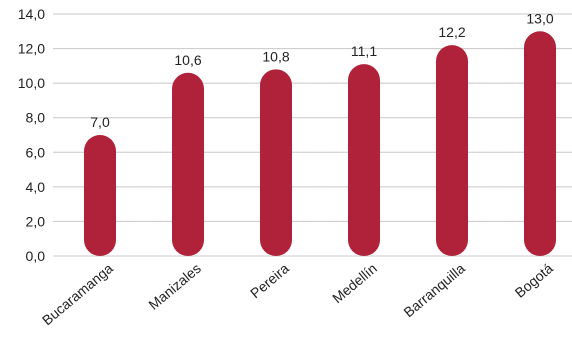 This screenshot has width=572, height=347. Describe the element at coordinates (36, 221) in the screenshot. I see `y-tick-label: 2,0` at that location.